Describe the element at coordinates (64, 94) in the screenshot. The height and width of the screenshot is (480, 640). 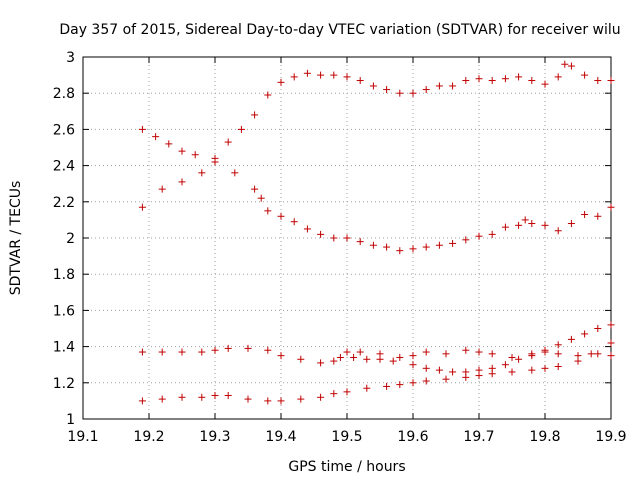
I see `y-tick-label: 2.8` at that location.